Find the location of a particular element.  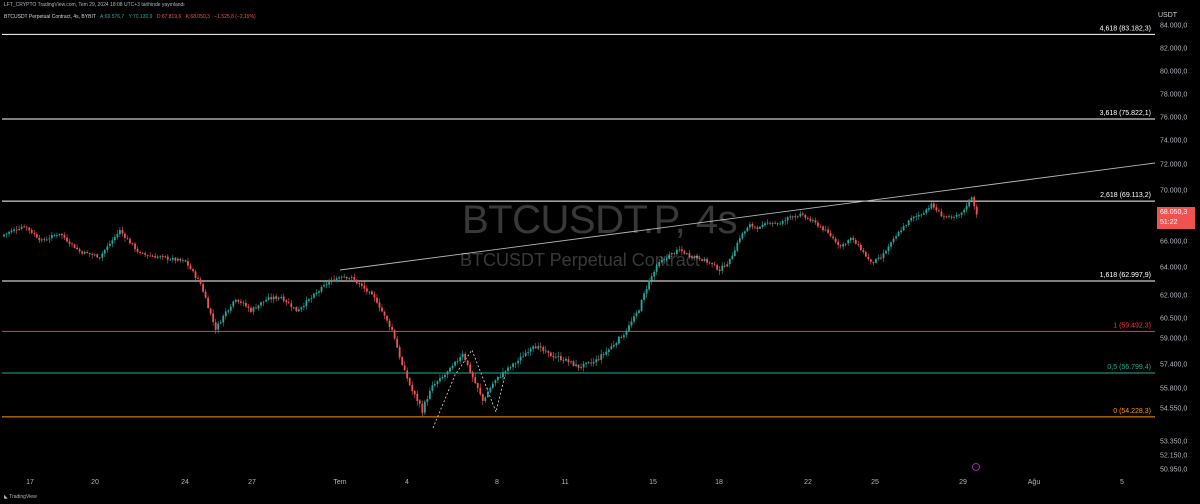

ohlc-high: Y:70.130,9 is located at coordinates (140, 17).